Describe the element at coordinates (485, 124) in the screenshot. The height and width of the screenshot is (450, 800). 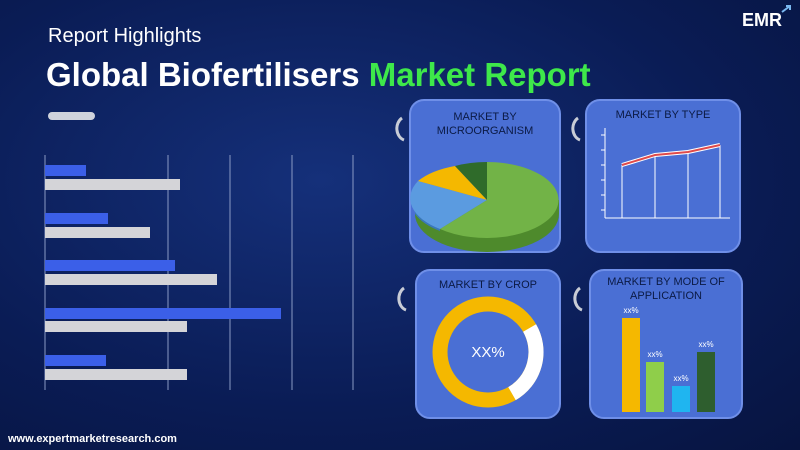
I see `panel-title: MARKET BY MICROORGANISM` at that location.